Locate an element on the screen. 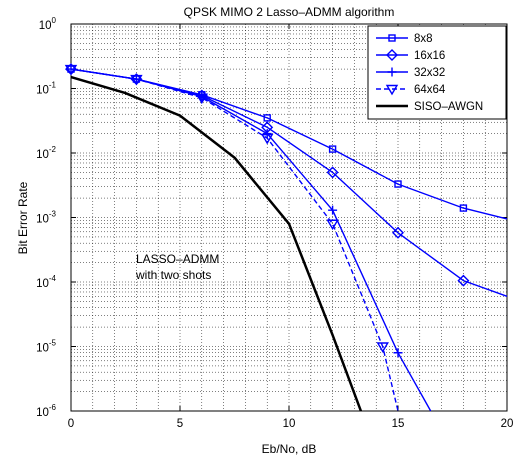 Image resolution: width=519 pixels, height=461 pixels. x-tick-label: 10 is located at coordinates (289, 424).